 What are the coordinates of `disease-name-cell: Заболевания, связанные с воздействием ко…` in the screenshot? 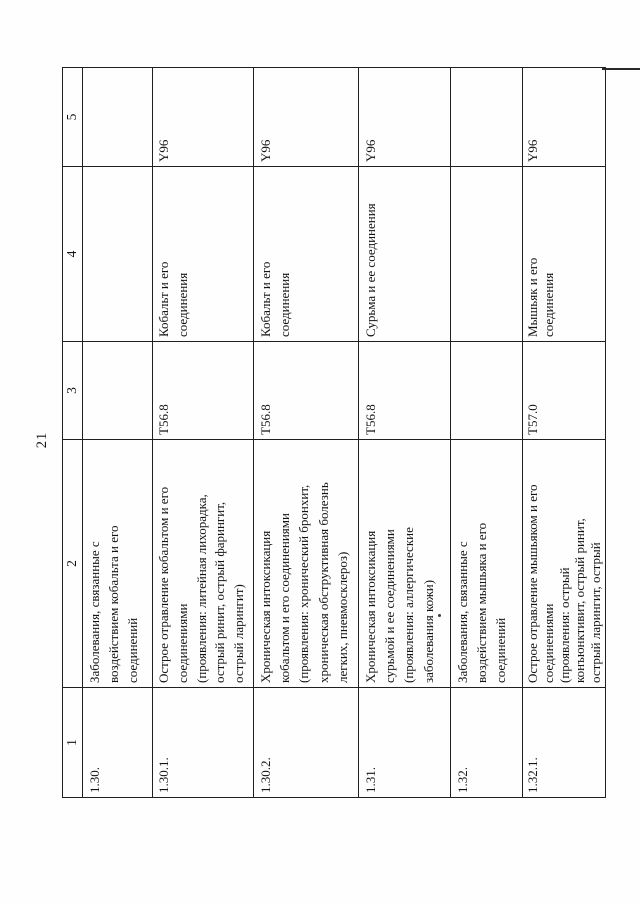 It's located at (117, 563).